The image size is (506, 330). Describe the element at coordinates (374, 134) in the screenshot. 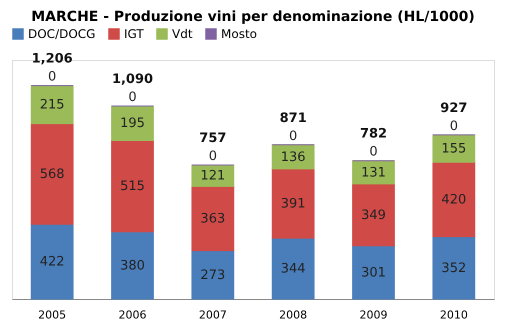

I see `total-label: 782` at that location.